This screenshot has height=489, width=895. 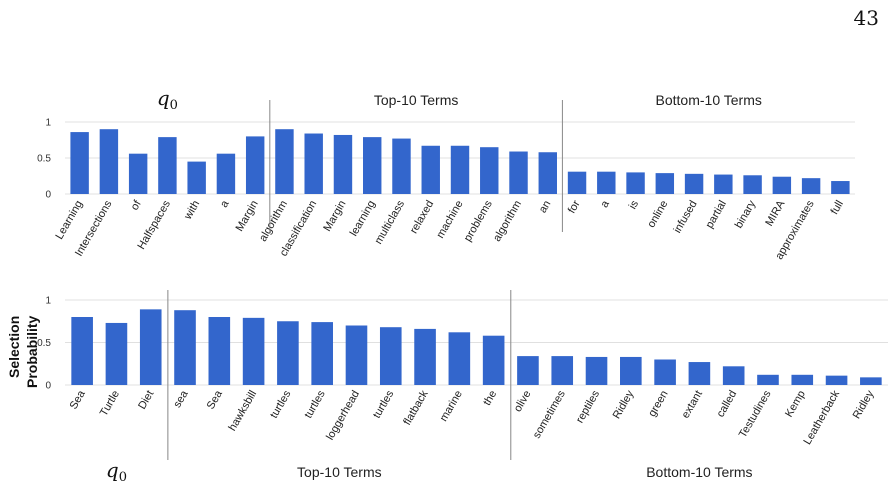 What do you see at coordinates (574, 206) in the screenshot?
I see `x-tick-label: for` at bounding box center [574, 206].